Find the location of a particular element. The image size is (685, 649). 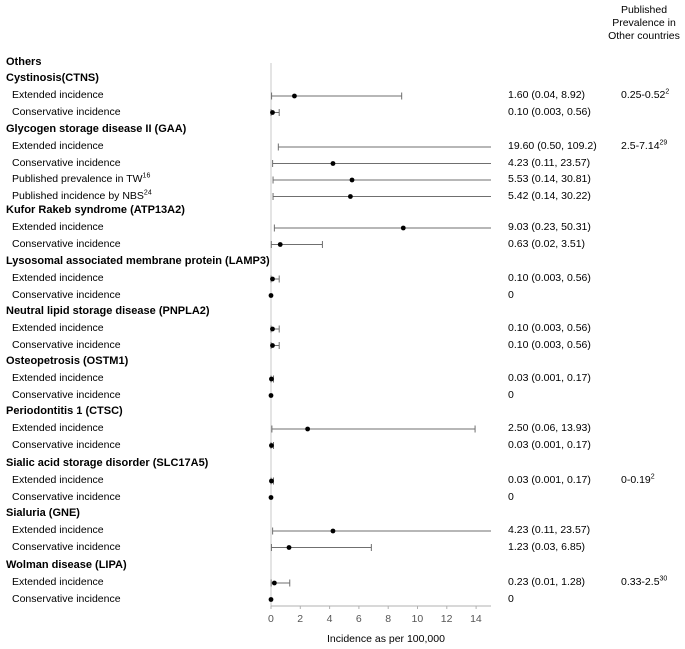

published-prevalence: 0.33-2.530 is located at coordinates (644, 581).